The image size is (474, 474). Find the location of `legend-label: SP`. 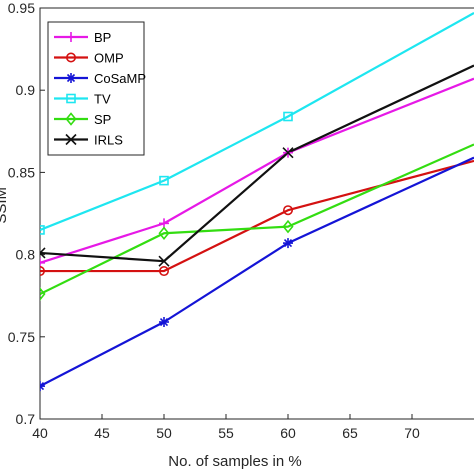

legend-label: SP is located at coordinates (102, 119).